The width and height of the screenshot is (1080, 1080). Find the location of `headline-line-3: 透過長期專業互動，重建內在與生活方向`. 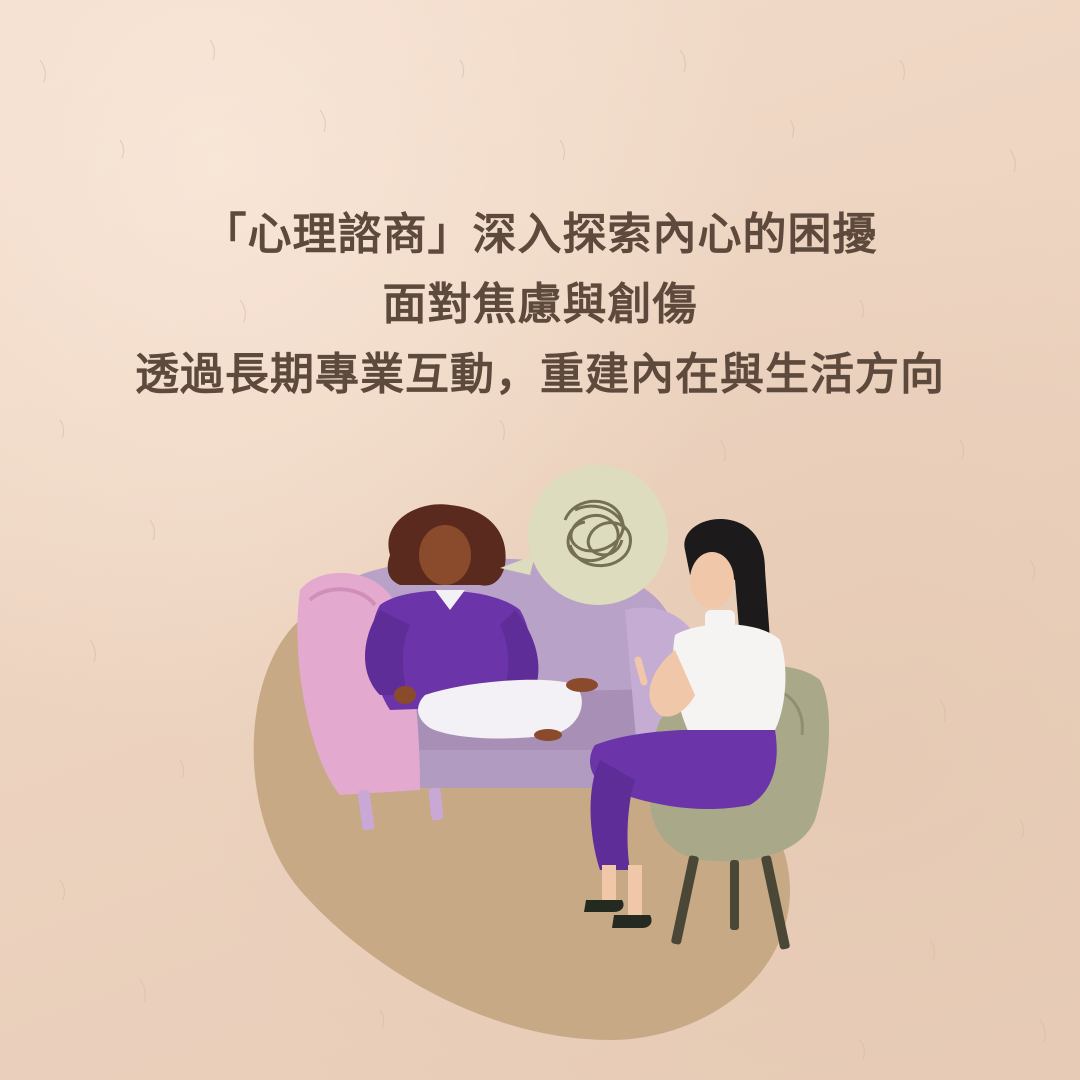

headline-line-3: 透過長期專業互動，重建內在與生活方向 is located at coordinates (540, 374).